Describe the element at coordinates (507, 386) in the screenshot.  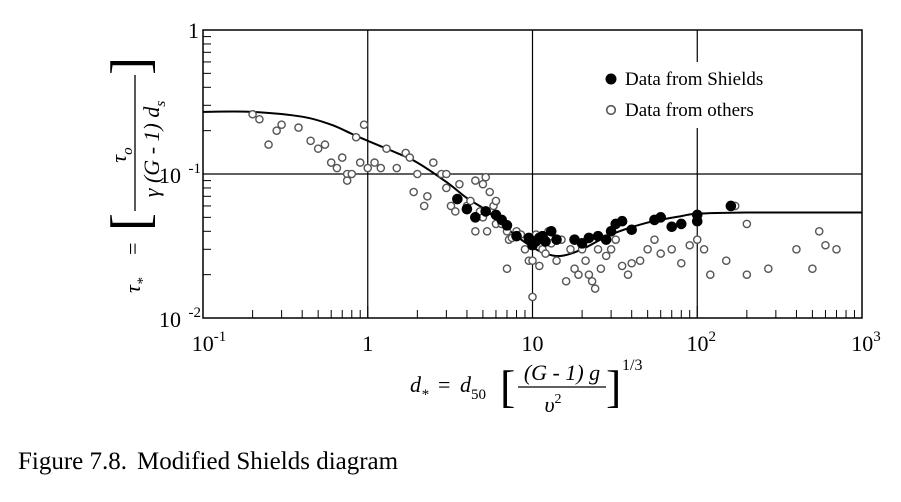
I see `x-label-left-bracket: [` at that location.